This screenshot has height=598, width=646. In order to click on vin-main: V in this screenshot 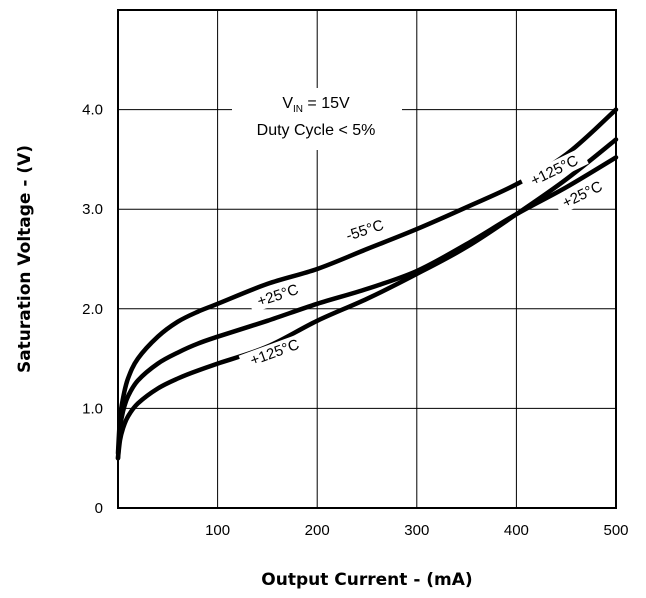, I will do `click(287, 103)`.